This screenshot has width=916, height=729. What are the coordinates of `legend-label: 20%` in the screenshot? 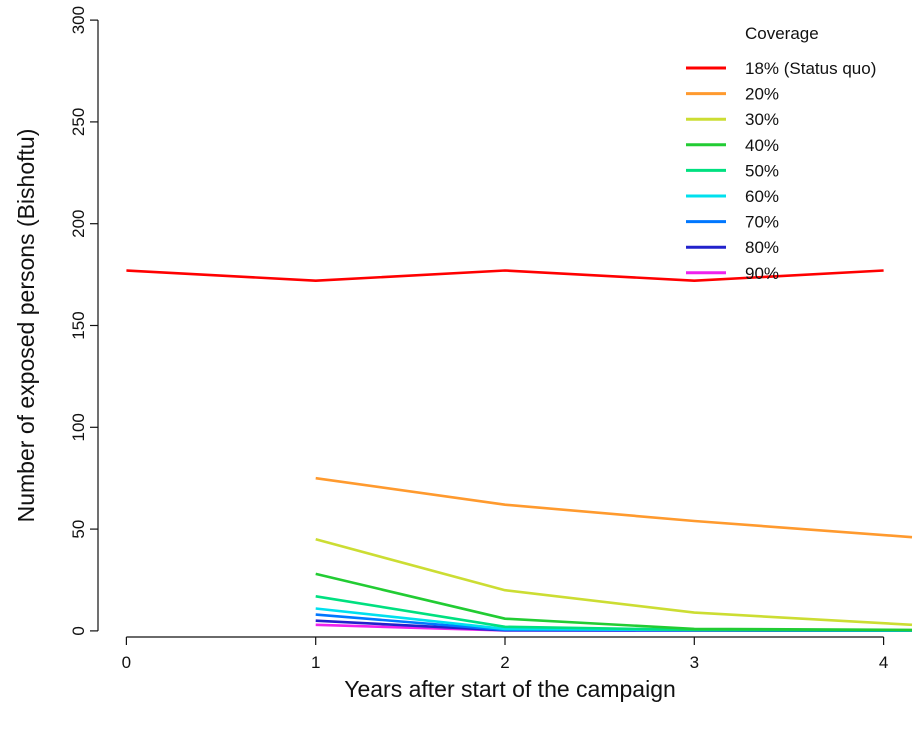 It's located at (762, 94).